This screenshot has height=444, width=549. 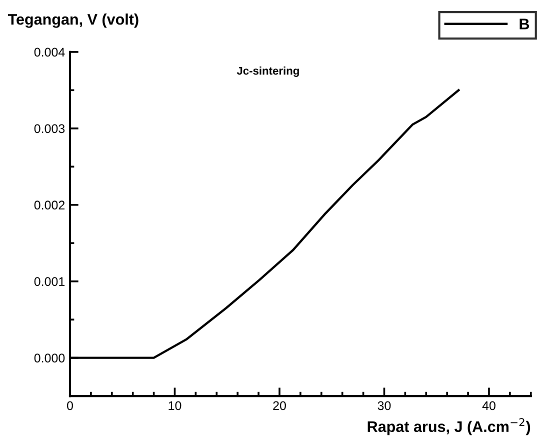 I want to click on y-tick-label: 0.003, so click(x=49, y=129).